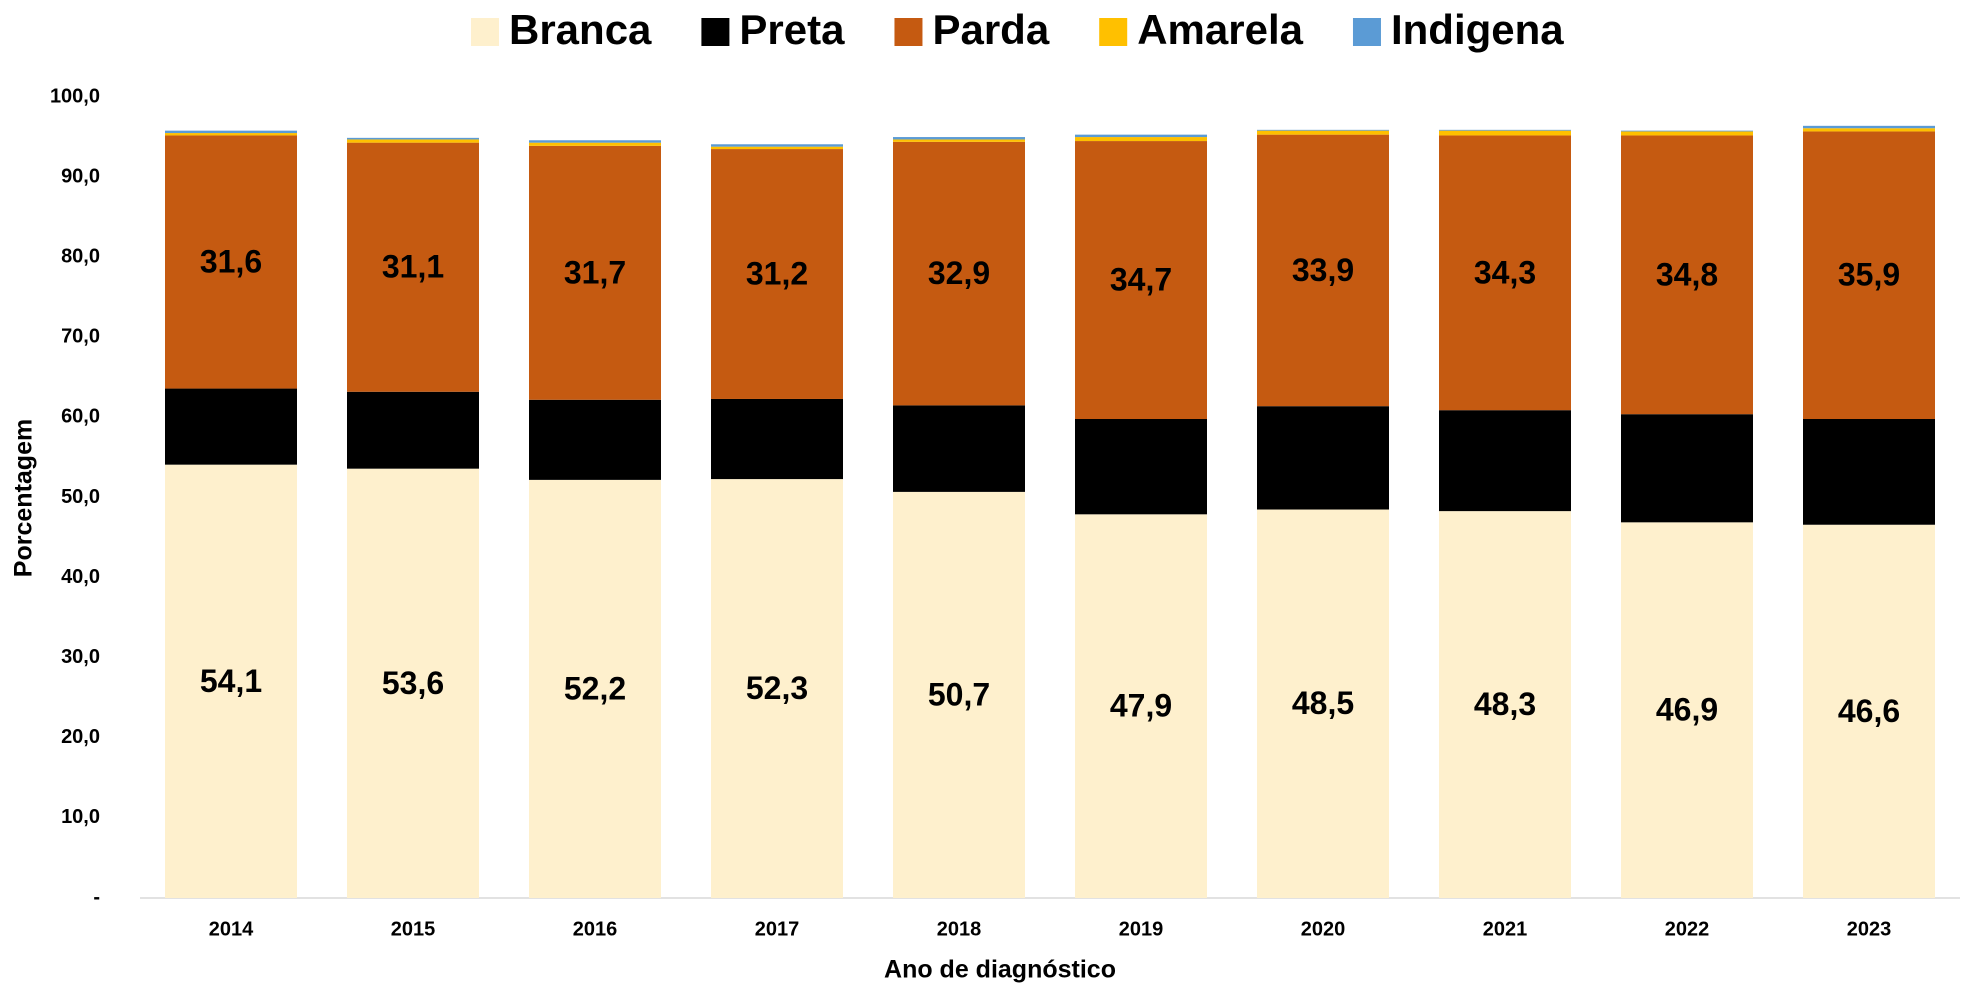 This screenshot has width=1977, height=986. I want to click on x-tick-label: 2019, so click(1141, 929).